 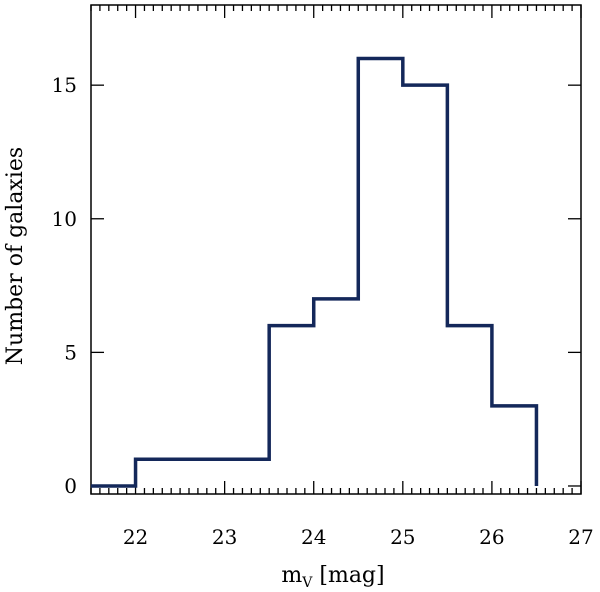 What do you see at coordinates (64, 85) in the screenshot?
I see `y-tick-label: 15` at bounding box center [64, 85].